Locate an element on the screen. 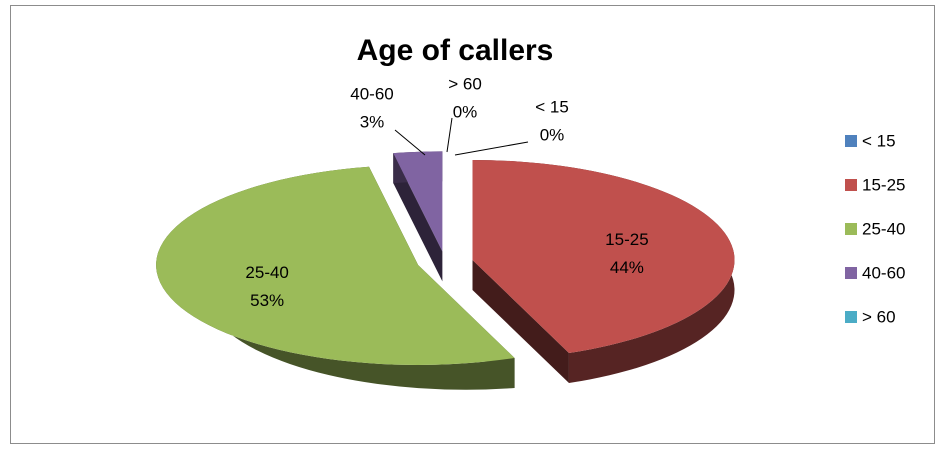 The image size is (940, 449). data-label-name: 25-40 is located at coordinates (266, 272).